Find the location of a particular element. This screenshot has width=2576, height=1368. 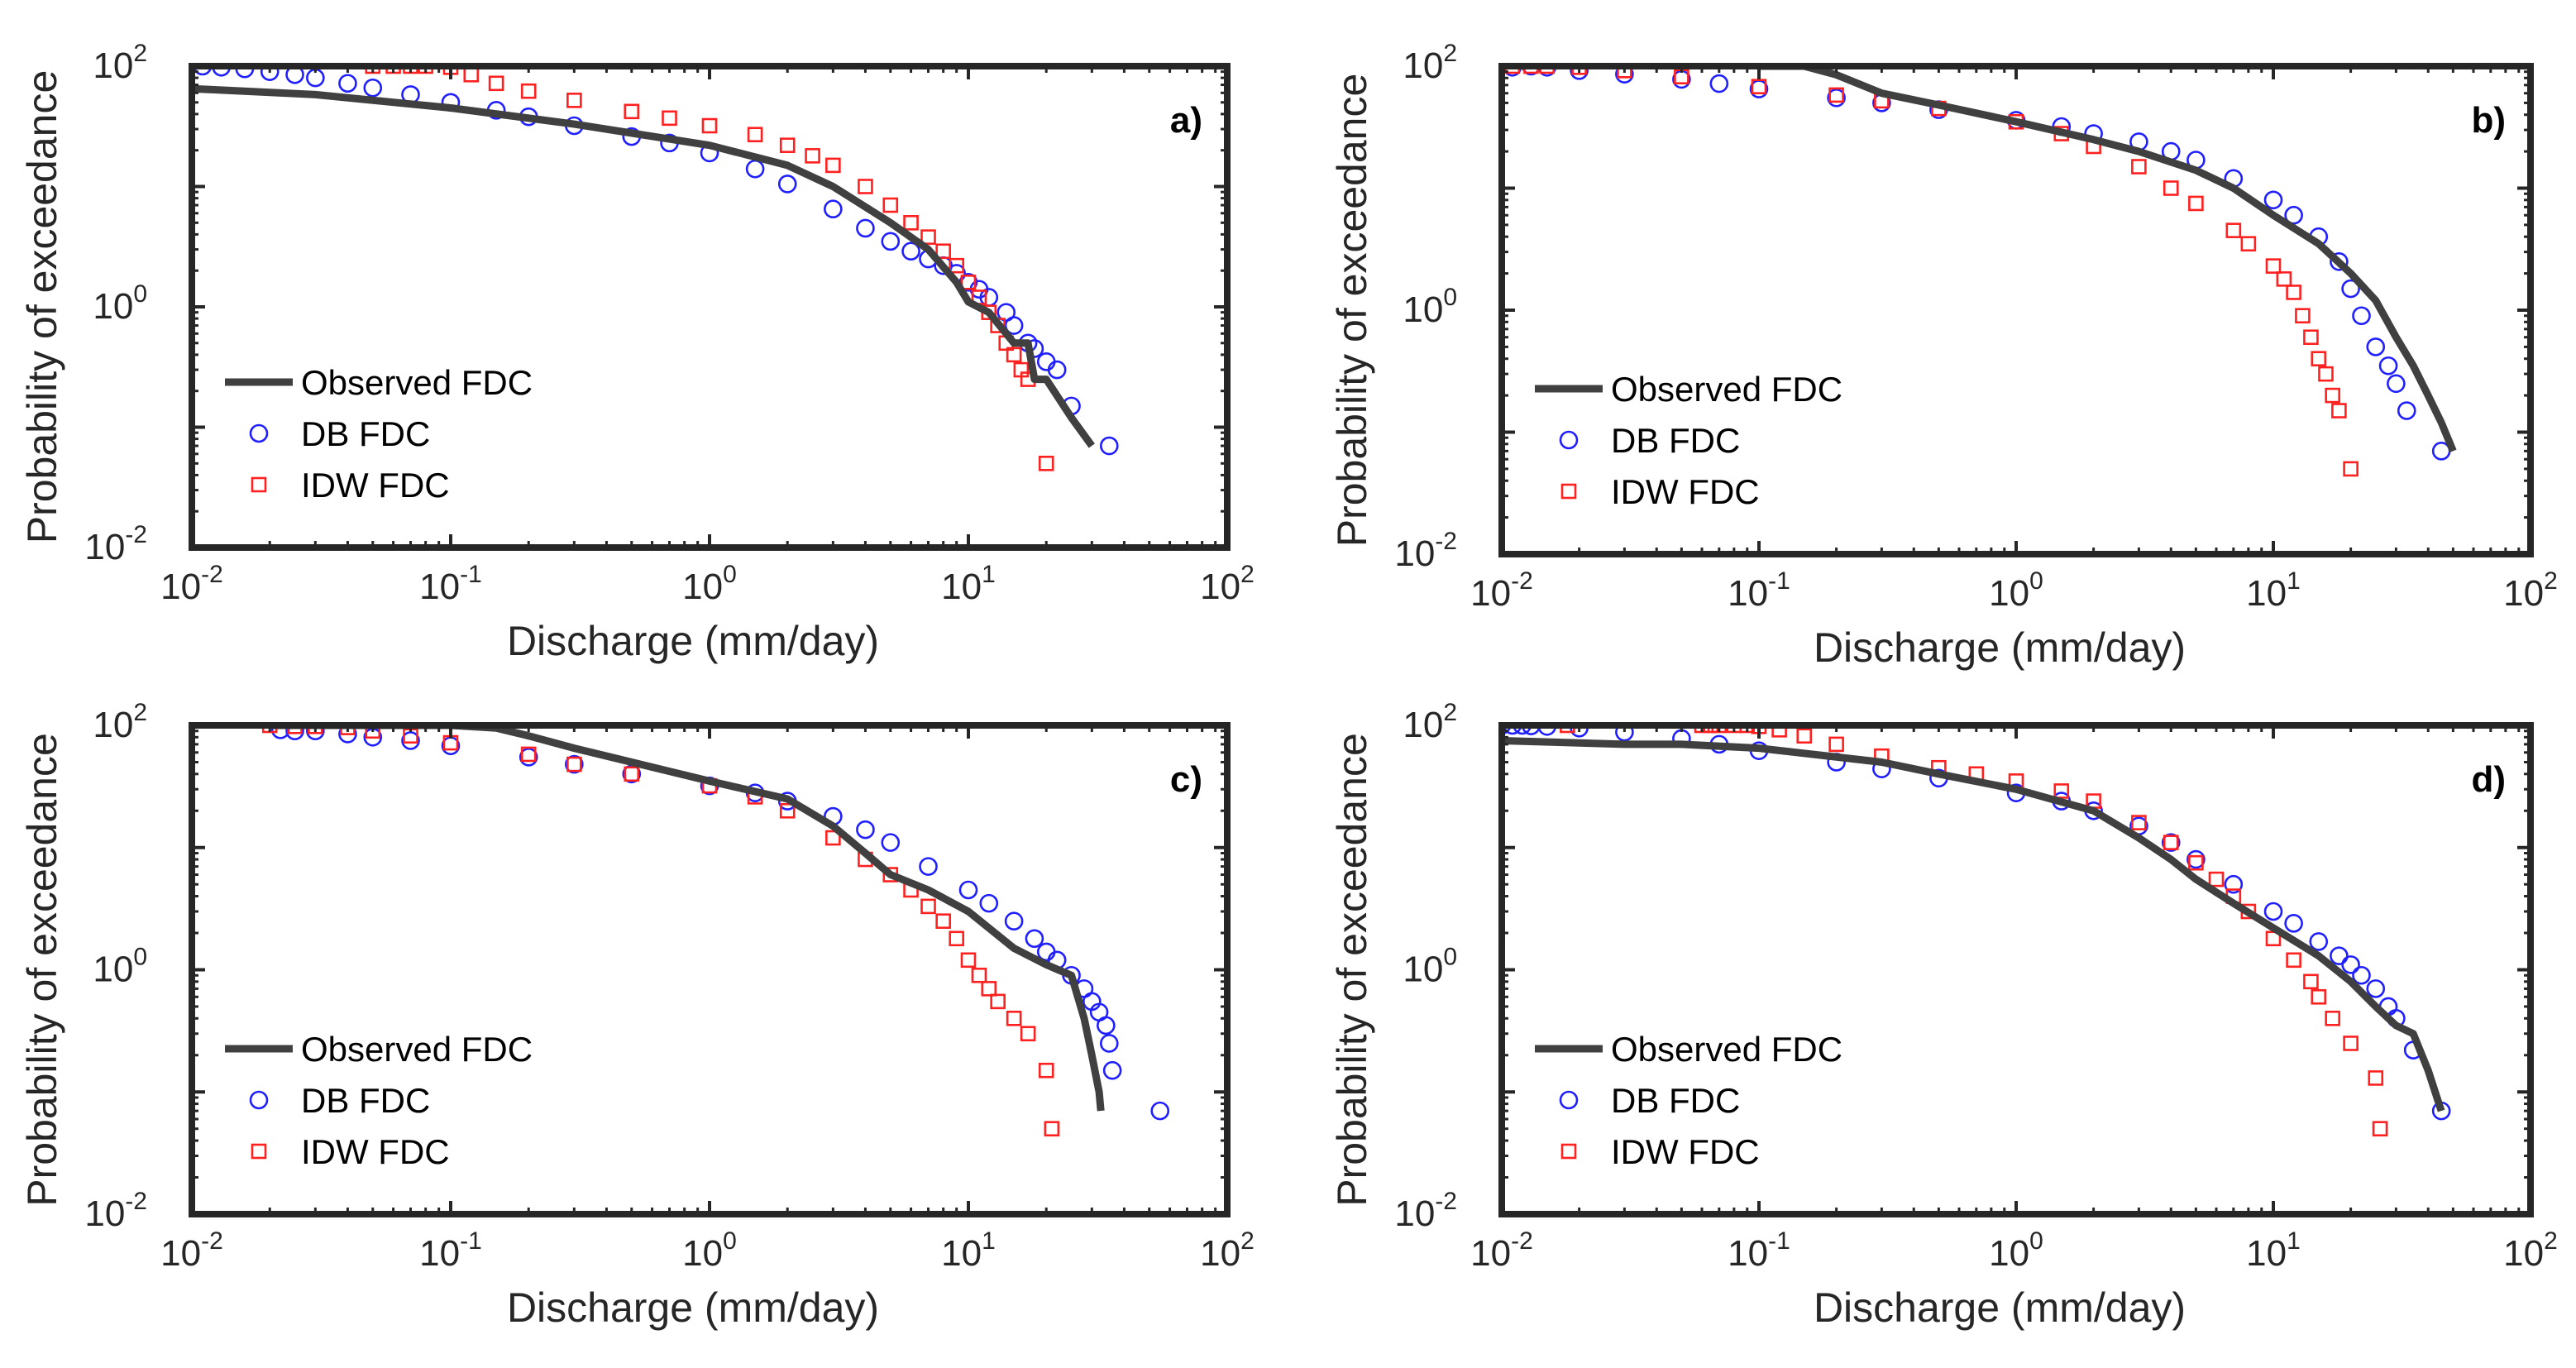

chart-1-x-tick-label: 10⁻² is located at coordinates (1501, 590).